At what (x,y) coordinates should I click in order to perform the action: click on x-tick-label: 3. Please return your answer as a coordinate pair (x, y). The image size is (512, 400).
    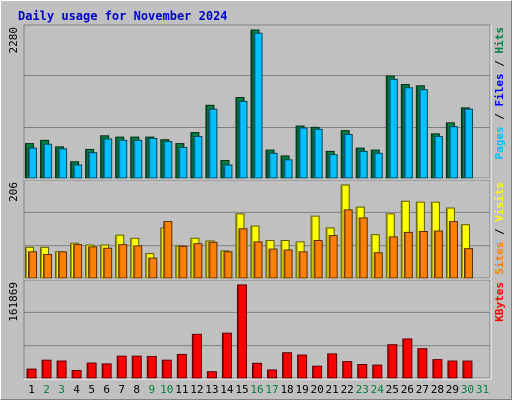
    Looking at the image, I should click on (61, 389).